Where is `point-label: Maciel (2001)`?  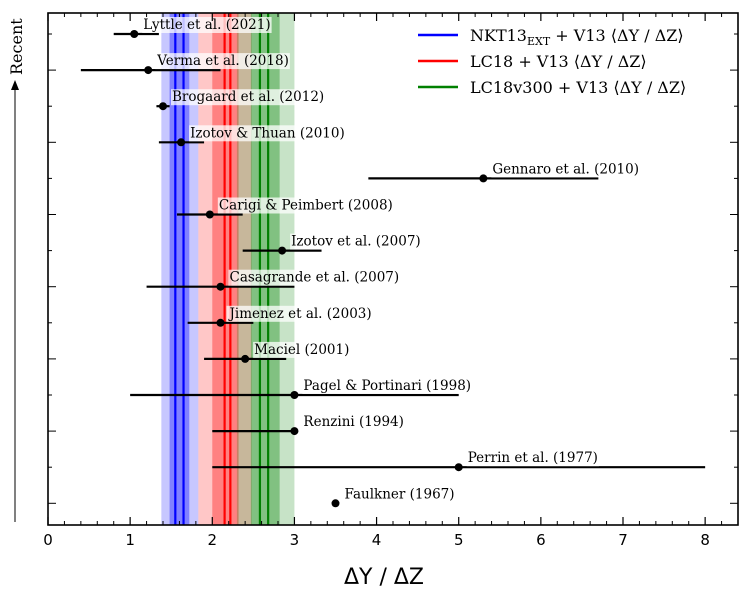
point-label: Maciel (2001) is located at coordinates (301, 350).